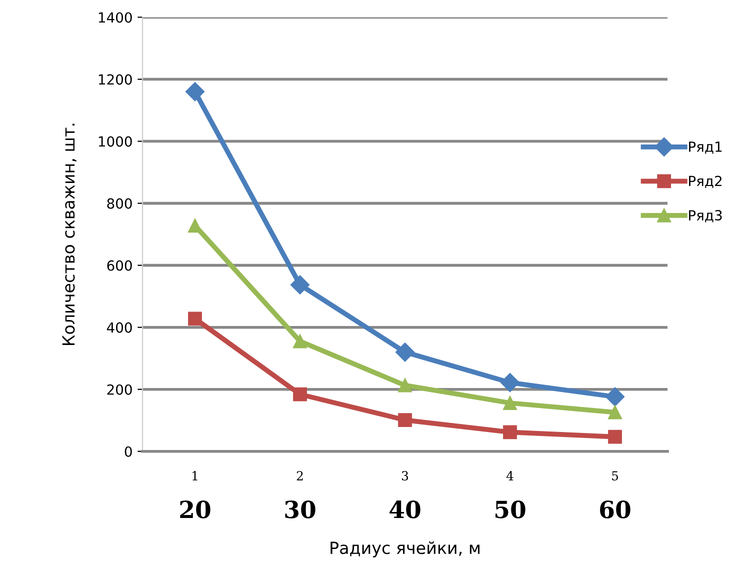  What do you see at coordinates (300, 509) in the screenshot?
I see `text: 30` at bounding box center [300, 509].